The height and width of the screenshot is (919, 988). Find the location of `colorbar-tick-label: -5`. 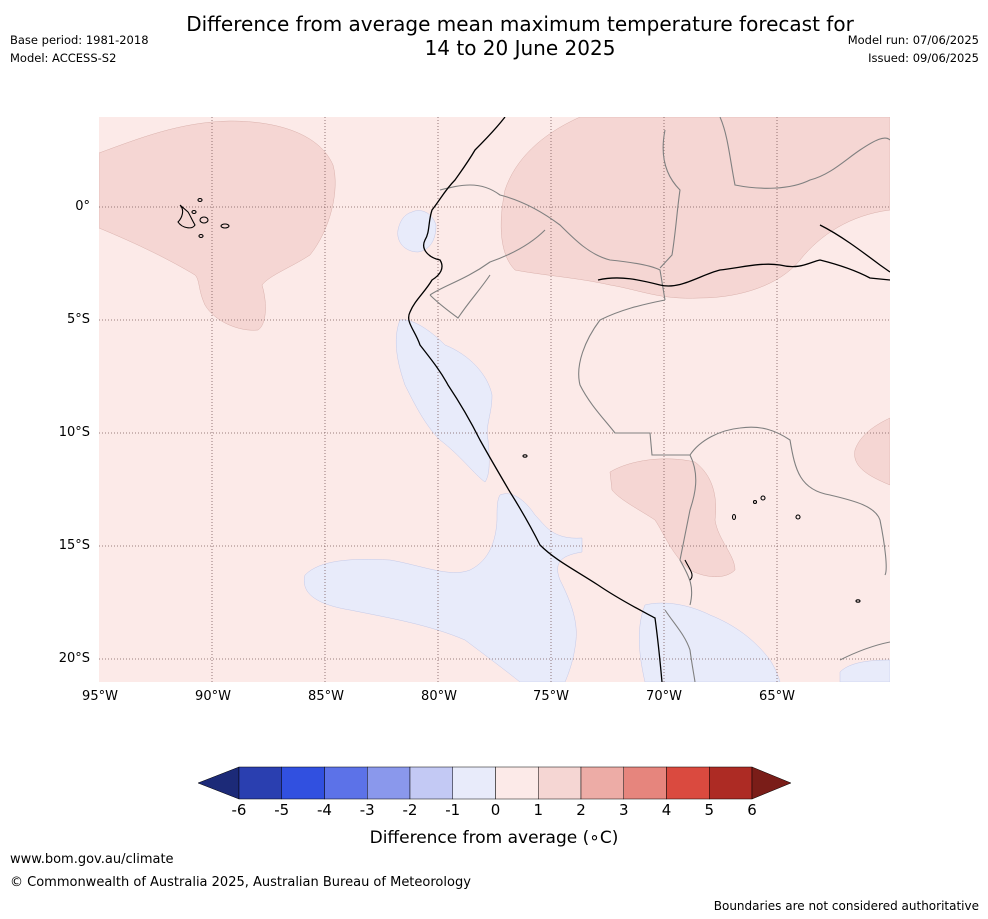

colorbar-tick-label: -5 is located at coordinates (282, 810).